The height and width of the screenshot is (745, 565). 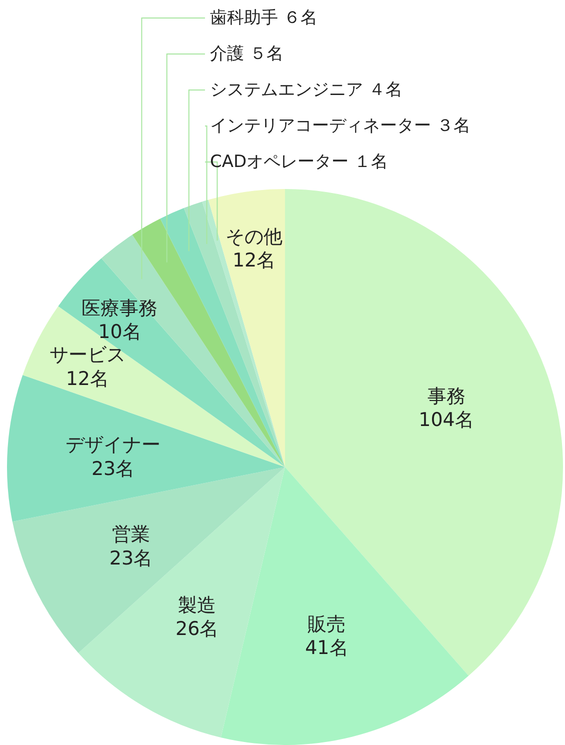 What do you see at coordinates (446, 420) in the screenshot?
I see `data-label: 104名` at bounding box center [446, 420].